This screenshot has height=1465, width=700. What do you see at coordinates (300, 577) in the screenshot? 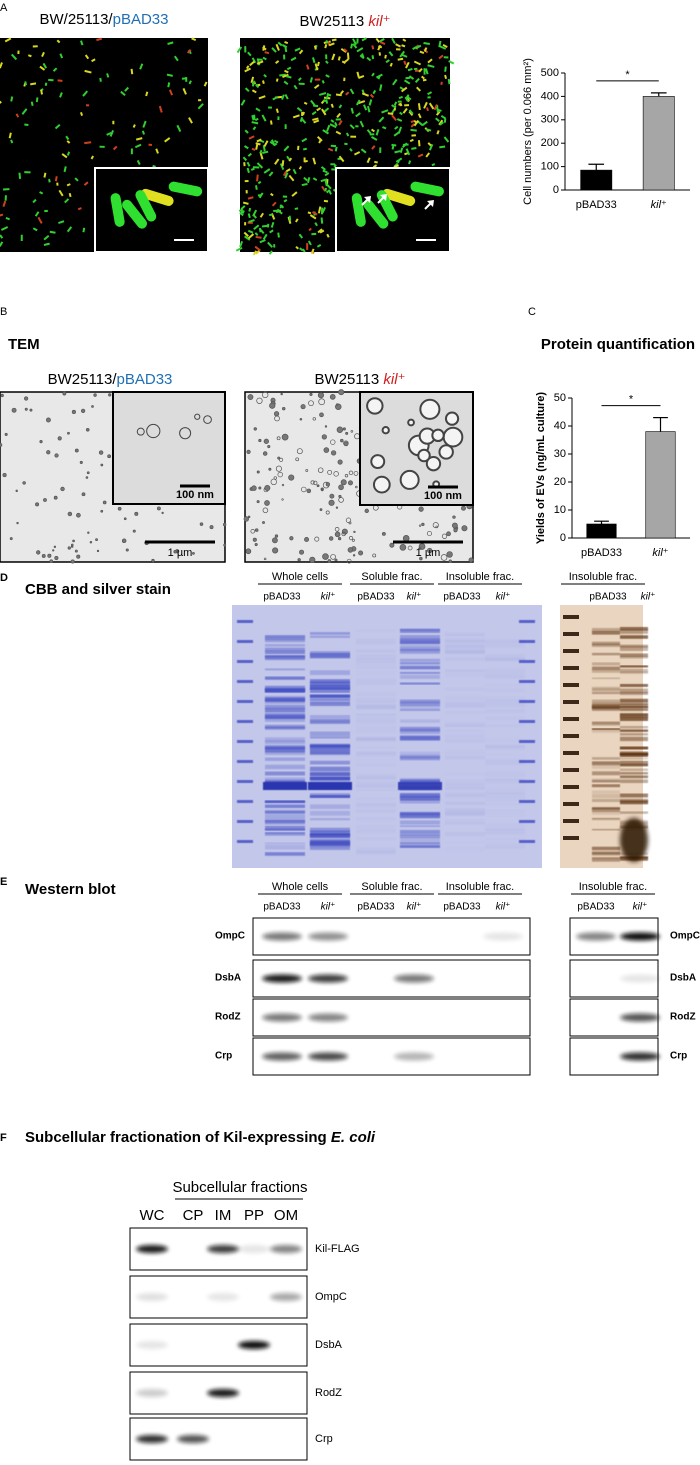
I see `group-label: Whole cells` at bounding box center [300, 577].